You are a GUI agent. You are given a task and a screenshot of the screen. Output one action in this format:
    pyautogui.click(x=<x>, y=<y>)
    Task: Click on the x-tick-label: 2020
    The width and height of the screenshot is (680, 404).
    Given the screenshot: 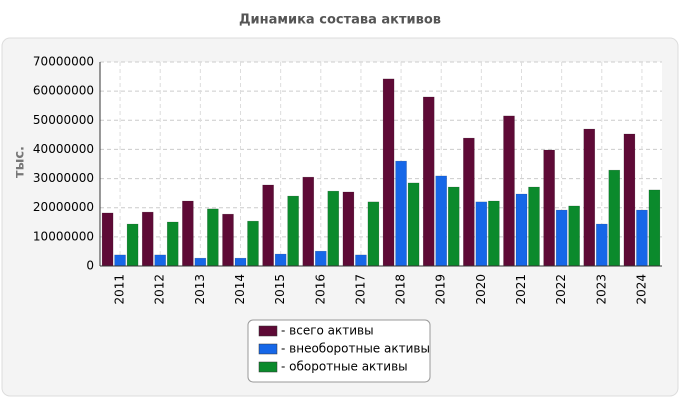 What is the action you would take?
    pyautogui.click(x=481, y=289)
    